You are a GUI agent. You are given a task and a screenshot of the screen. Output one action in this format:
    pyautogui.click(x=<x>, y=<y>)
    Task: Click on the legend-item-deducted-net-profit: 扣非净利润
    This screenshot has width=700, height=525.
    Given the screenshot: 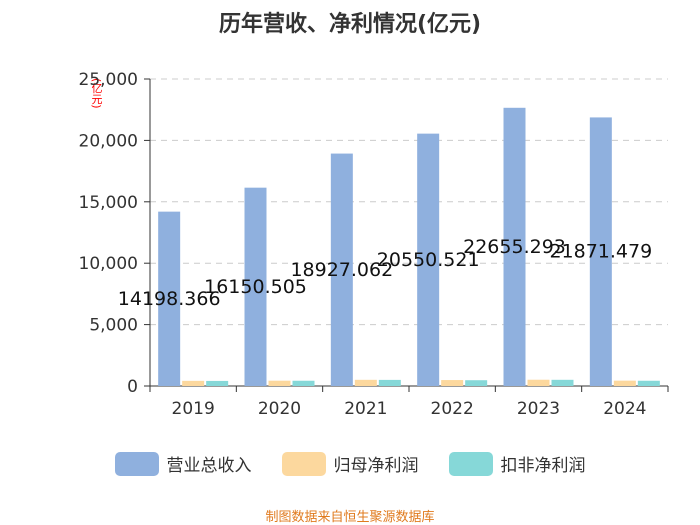 What is the action you would take?
    pyautogui.click(x=517, y=463)
    